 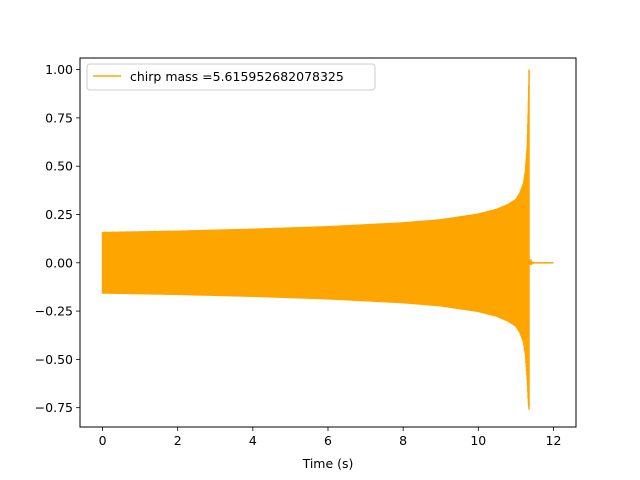 What do you see at coordinates (253, 440) in the screenshot?
I see `x-tick-label: 4` at bounding box center [253, 440].